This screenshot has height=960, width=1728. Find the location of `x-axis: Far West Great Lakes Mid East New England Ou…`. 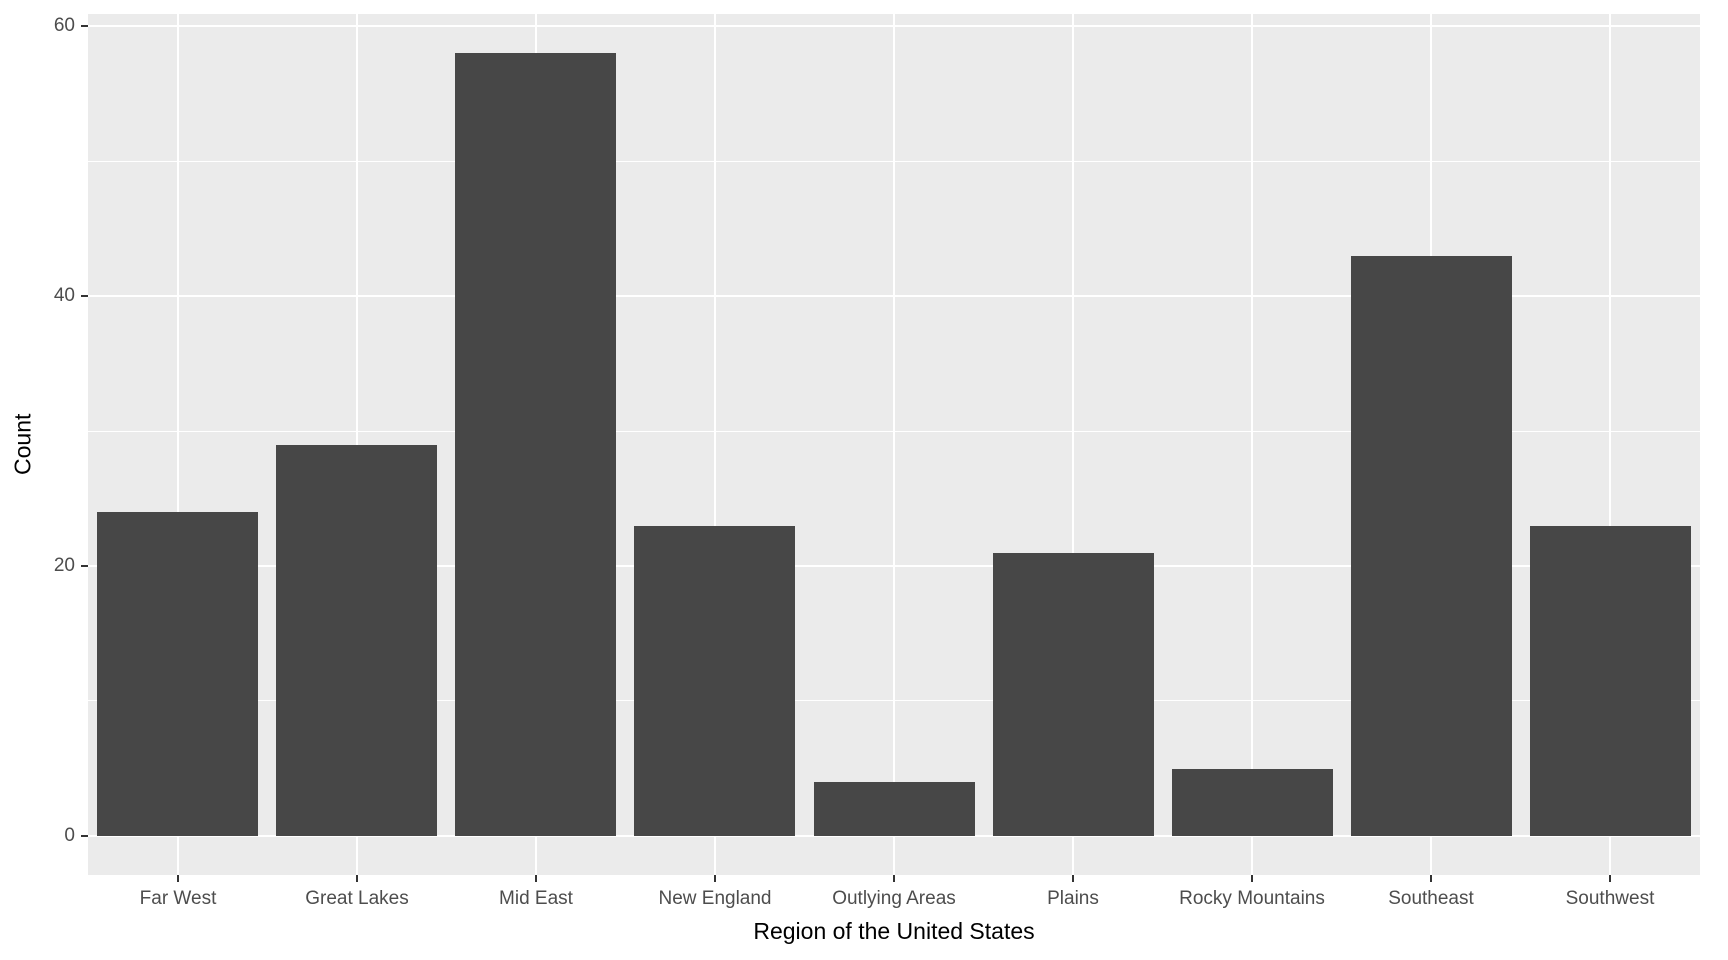

x-axis: Far West Great Lakes Mid East New England Ou… is located at coordinates (894, 905).